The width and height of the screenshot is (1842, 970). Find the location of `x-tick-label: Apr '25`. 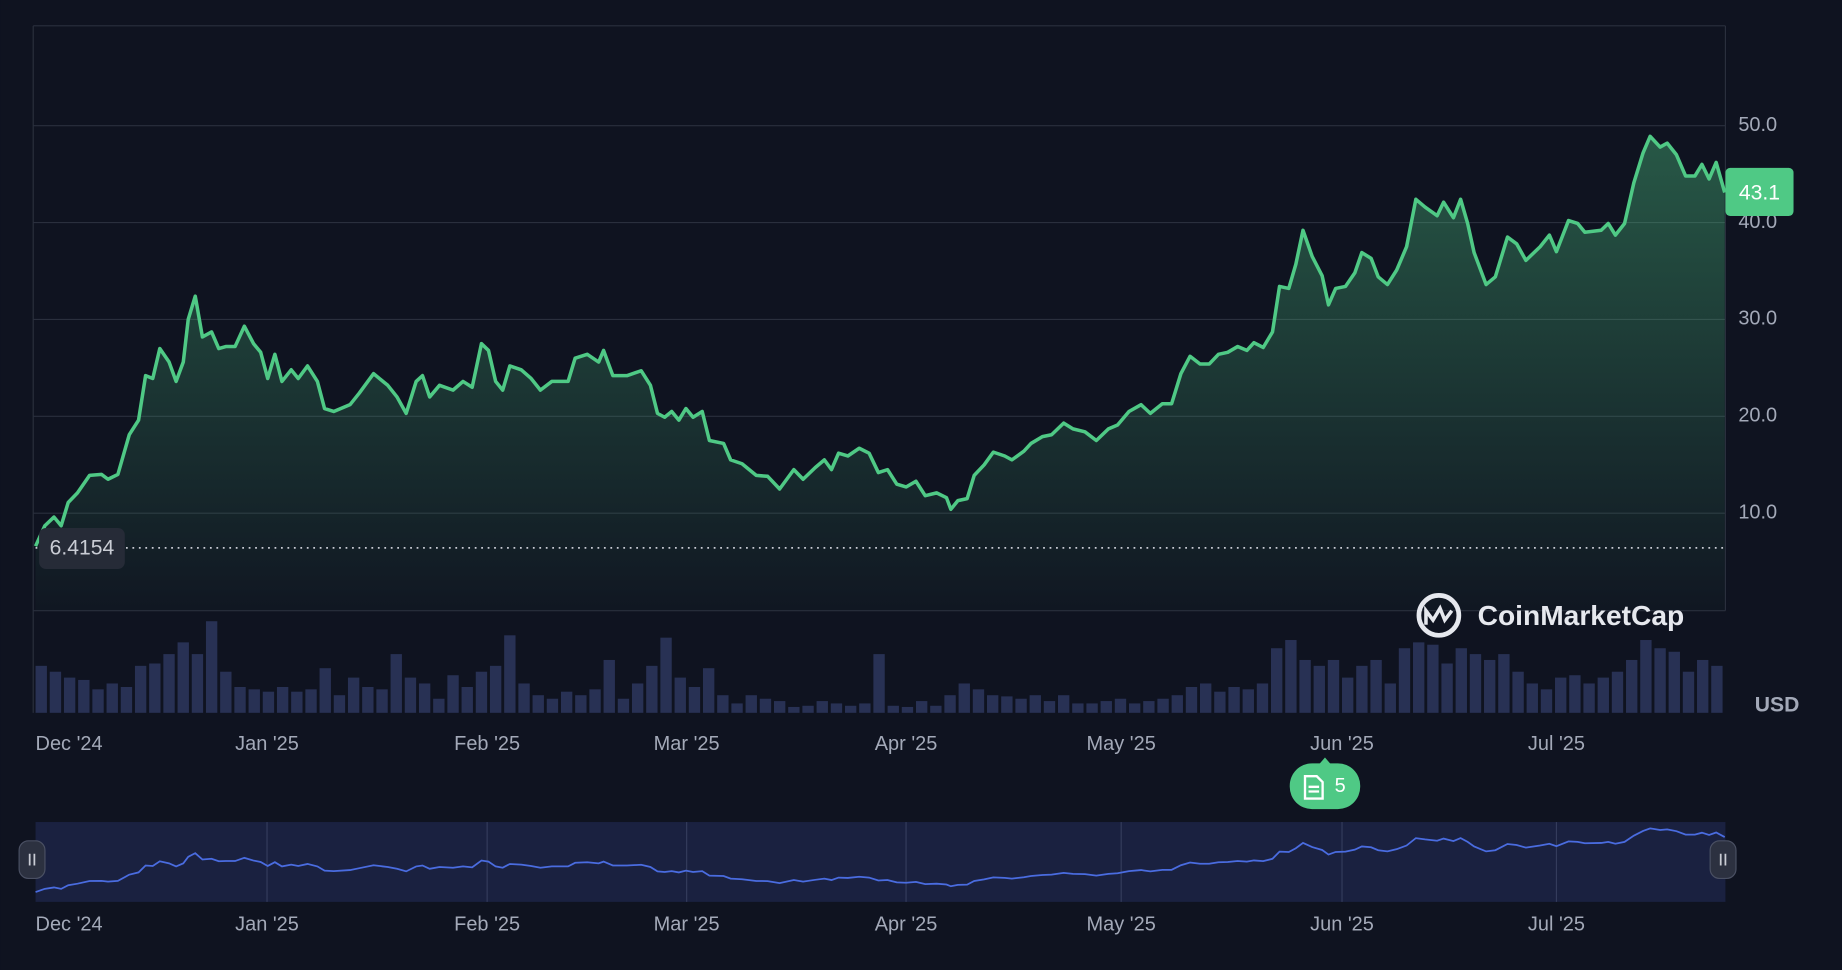

x-tick-label: Apr '25 is located at coordinates (906, 744).